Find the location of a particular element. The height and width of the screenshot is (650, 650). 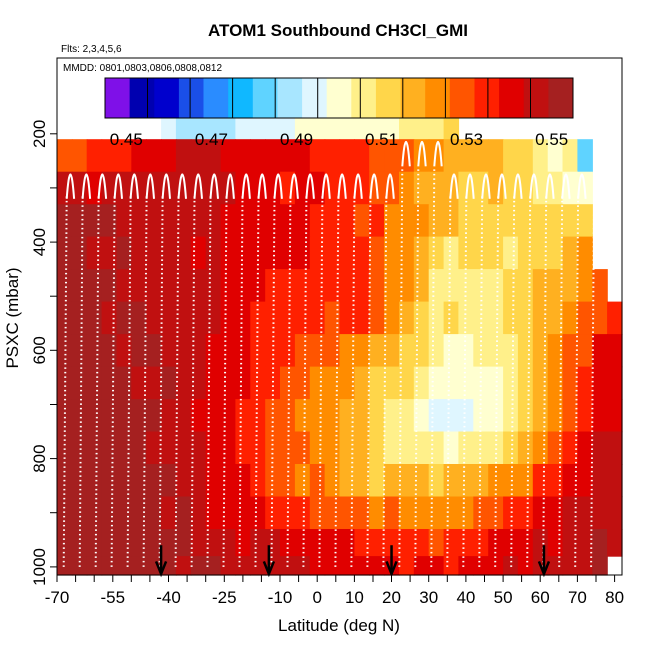

y-axis: 200 400 600 800 1000 is located at coordinates (43, 353).